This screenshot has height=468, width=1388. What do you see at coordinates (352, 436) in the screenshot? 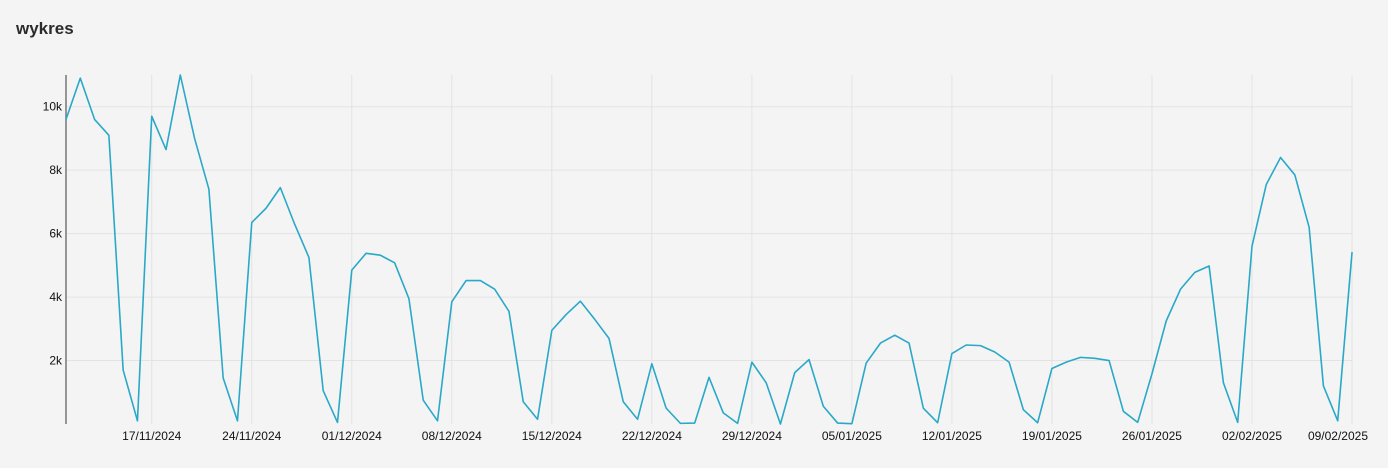
I see `x-tick-label: 01/12/2024` at bounding box center [352, 436].